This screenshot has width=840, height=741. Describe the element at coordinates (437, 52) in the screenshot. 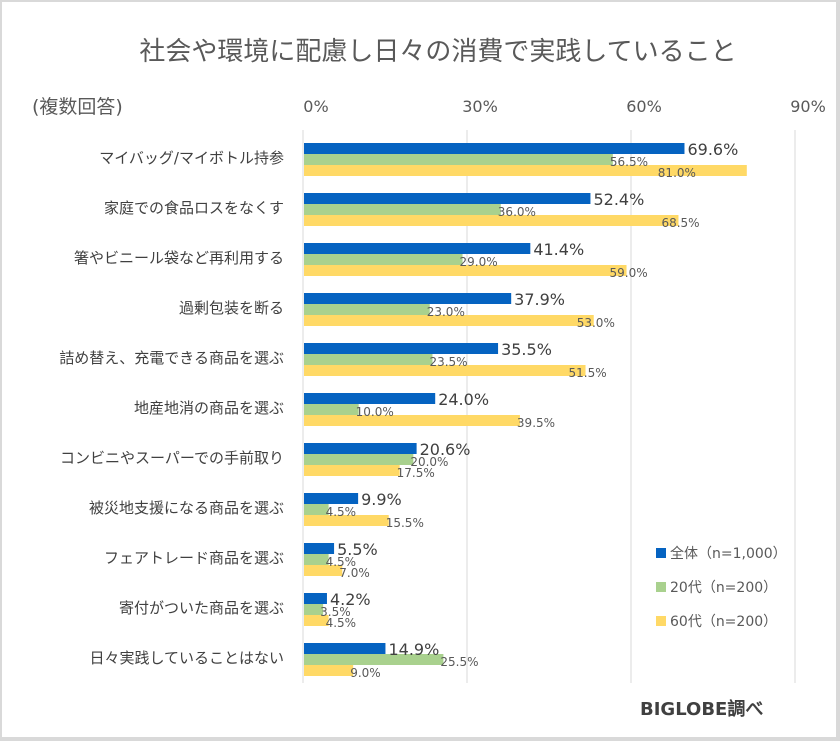

I see `chart-title: 社会や環境に配慮し日々の消費で実践していること` at that location.